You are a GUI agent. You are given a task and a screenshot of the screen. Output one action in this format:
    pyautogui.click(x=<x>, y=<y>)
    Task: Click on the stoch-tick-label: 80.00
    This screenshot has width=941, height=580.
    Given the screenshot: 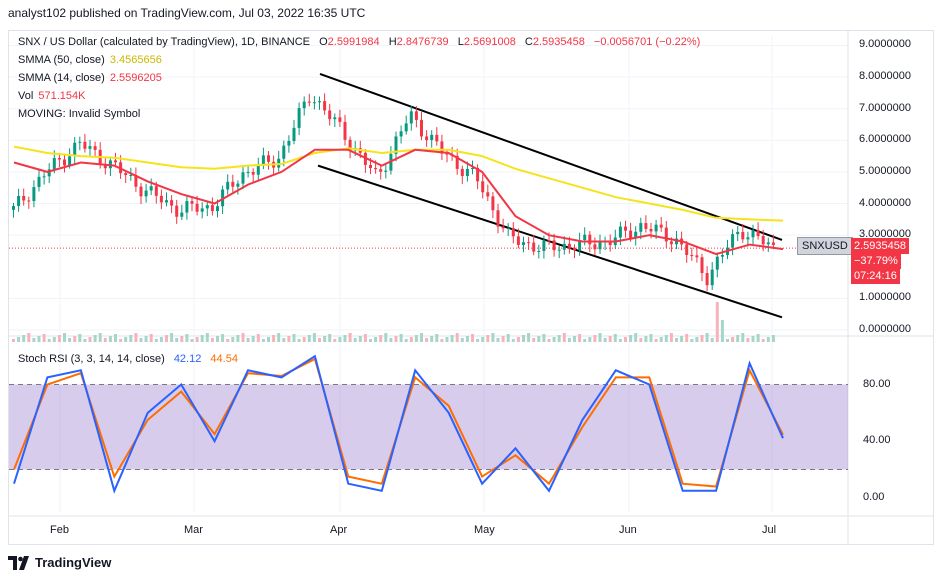 What is the action you would take?
    pyautogui.click(x=877, y=383)
    